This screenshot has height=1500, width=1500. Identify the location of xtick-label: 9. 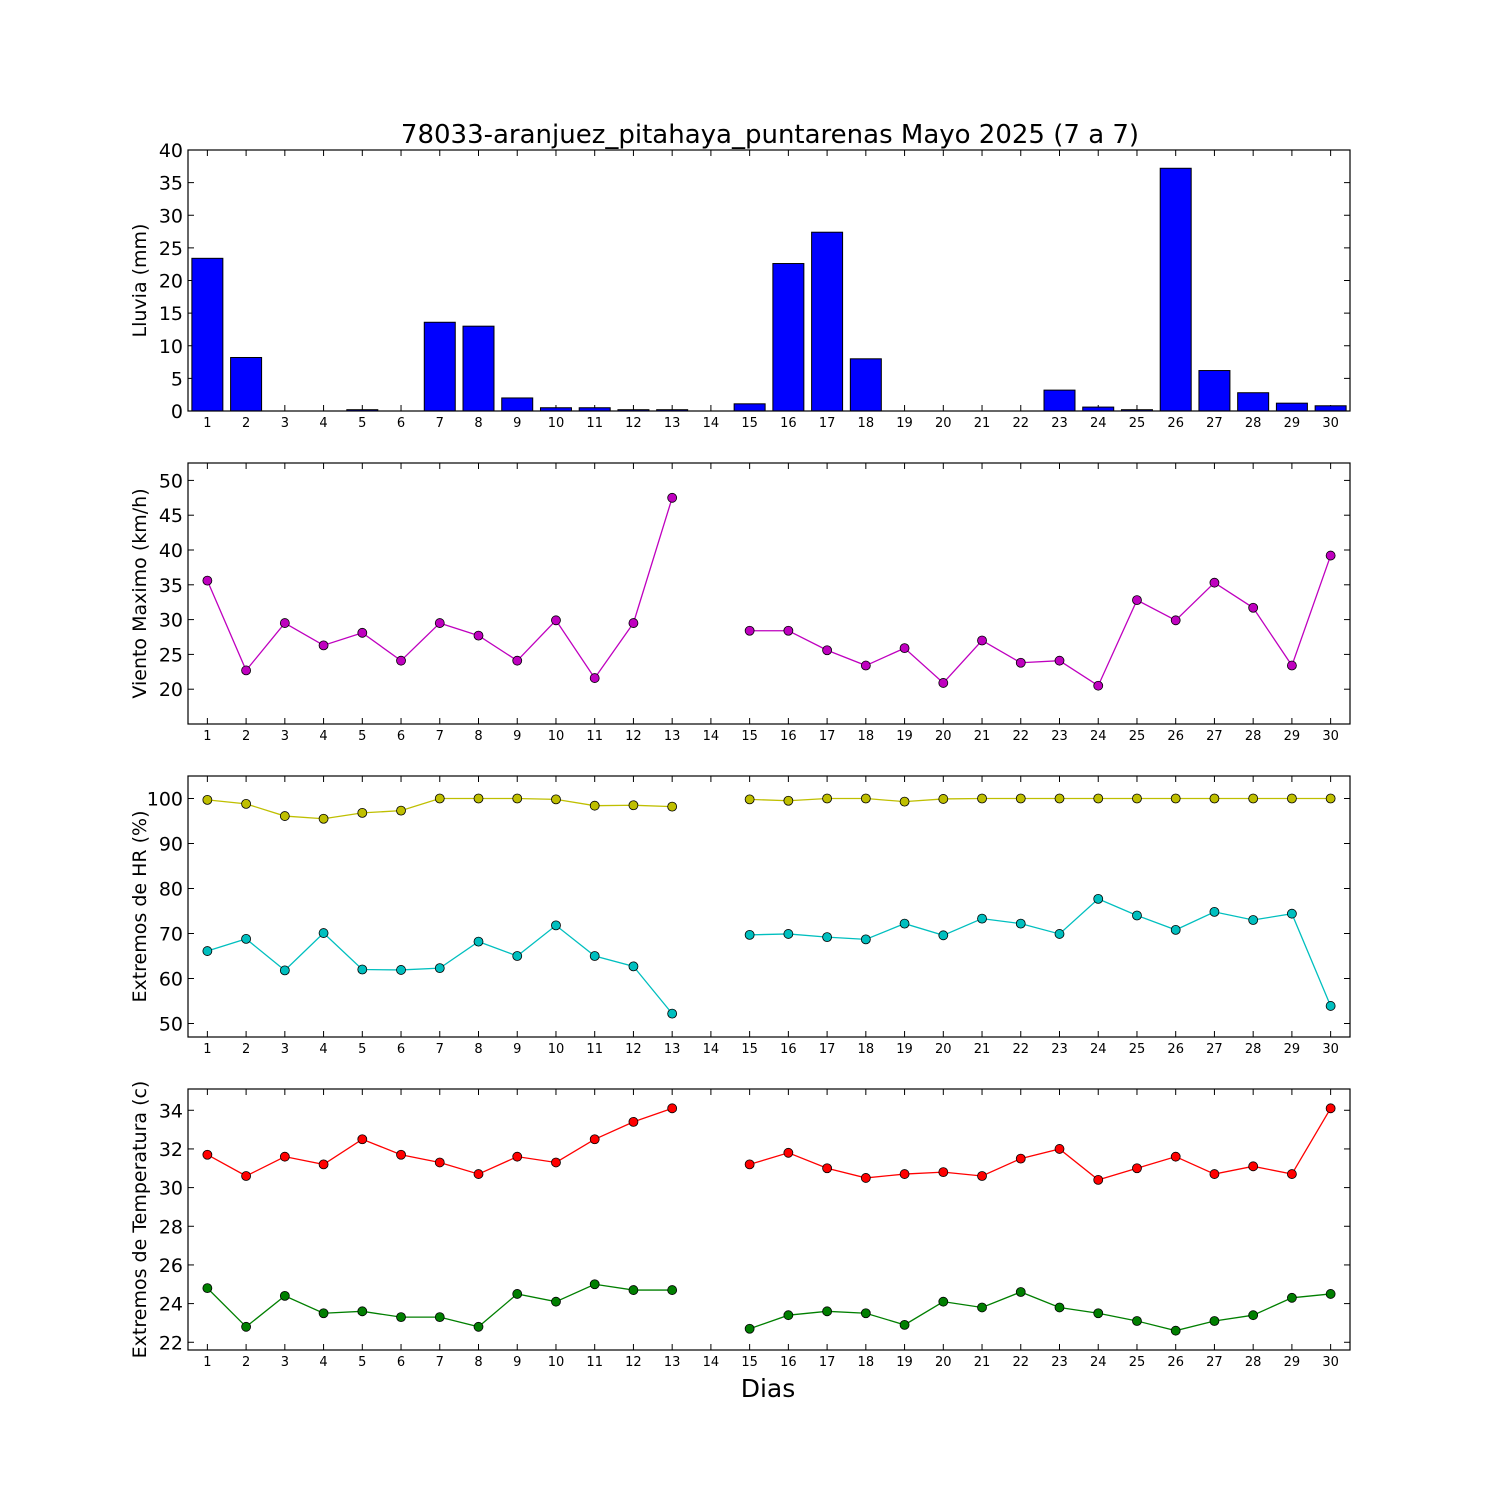
(517, 1362).